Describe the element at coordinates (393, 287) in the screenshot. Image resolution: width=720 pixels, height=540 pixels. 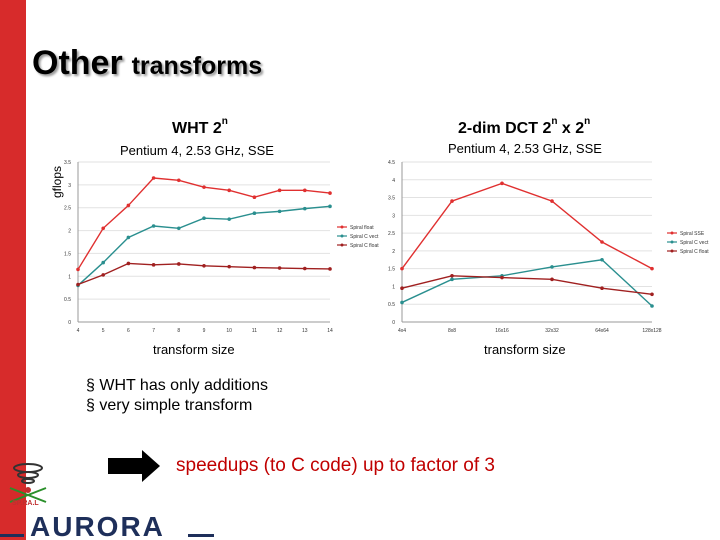
I see `chart2-y-tick-label: 1` at that location.